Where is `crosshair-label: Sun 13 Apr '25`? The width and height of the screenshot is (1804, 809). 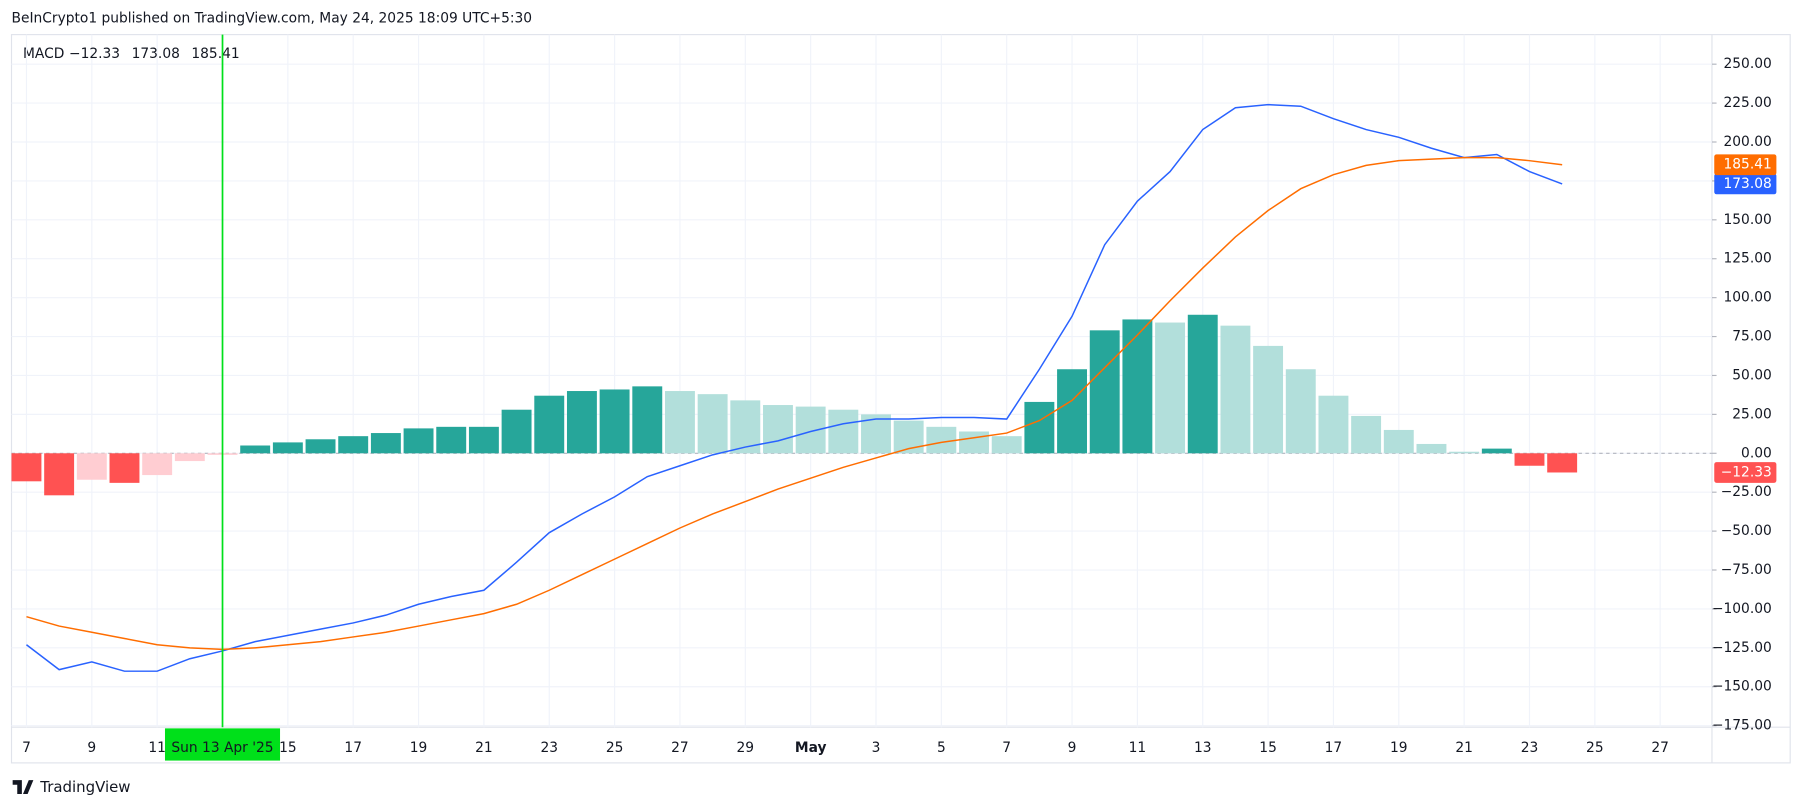
crosshair-label: Sun 13 Apr '25 is located at coordinates (222, 748).